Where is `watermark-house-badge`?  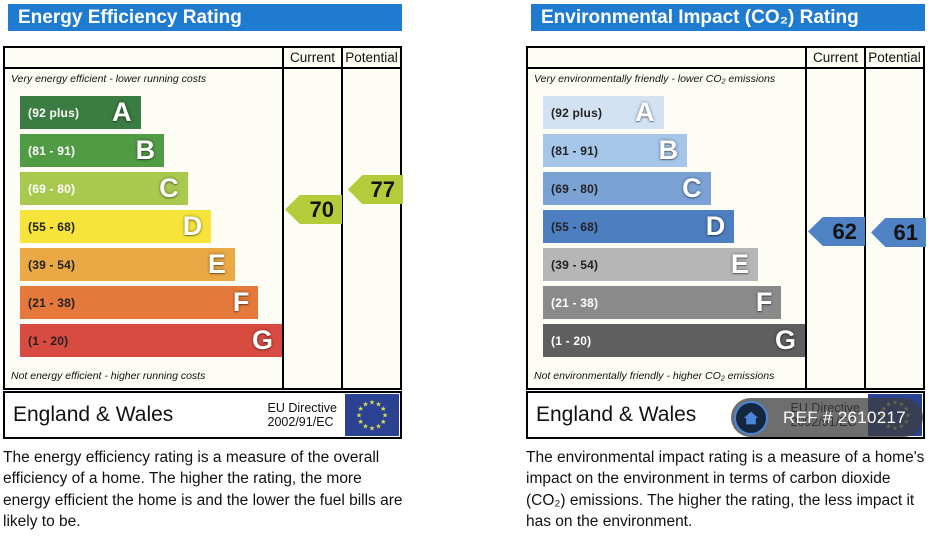
watermark-house-badge is located at coordinates (751, 417).